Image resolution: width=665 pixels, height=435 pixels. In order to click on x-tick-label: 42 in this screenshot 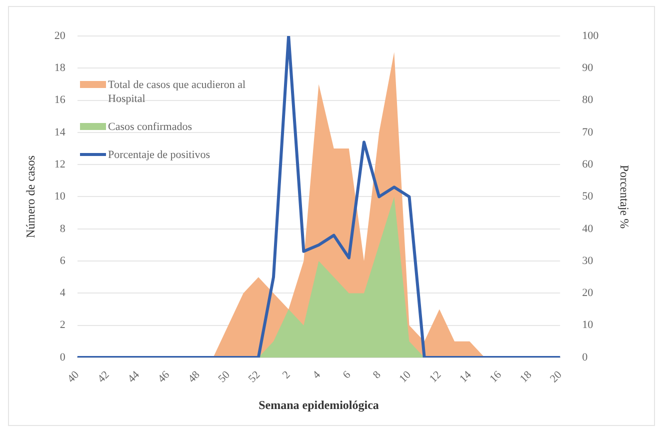, I will do `click(103, 377)`.